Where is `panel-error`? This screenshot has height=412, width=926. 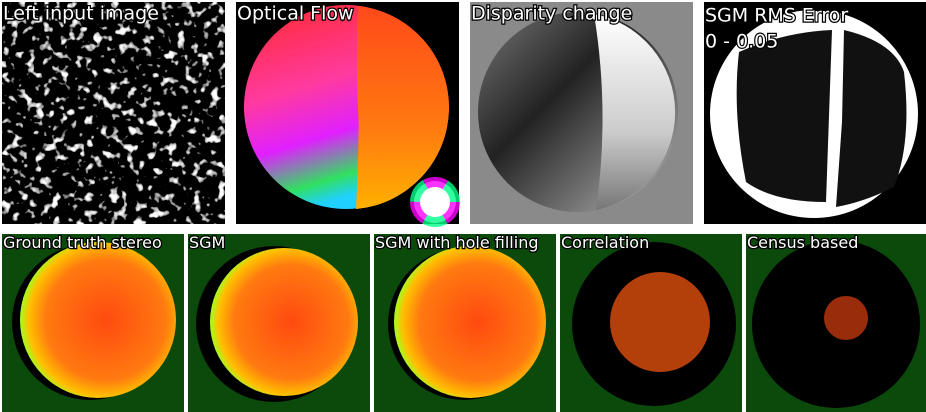
panel-error is located at coordinates (815, 113).